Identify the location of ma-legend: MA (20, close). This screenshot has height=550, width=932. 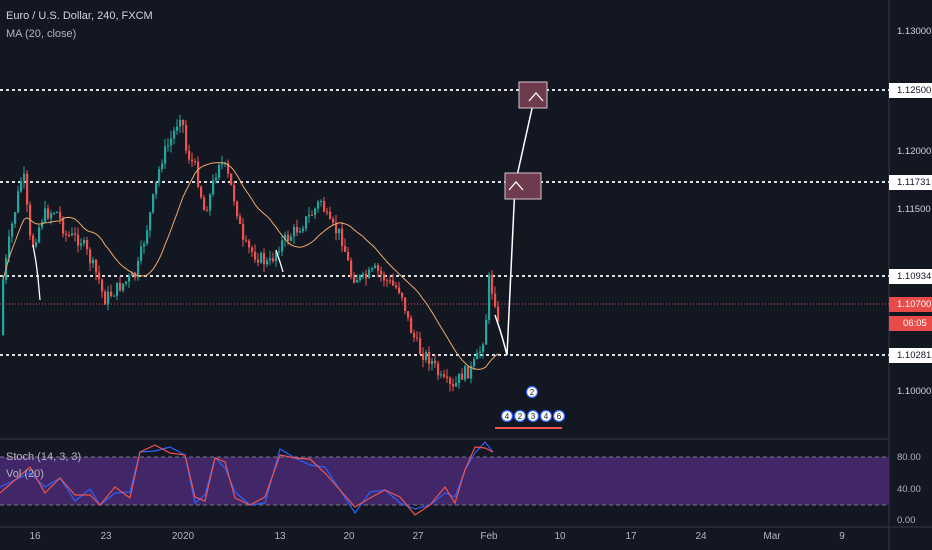
(41, 34).